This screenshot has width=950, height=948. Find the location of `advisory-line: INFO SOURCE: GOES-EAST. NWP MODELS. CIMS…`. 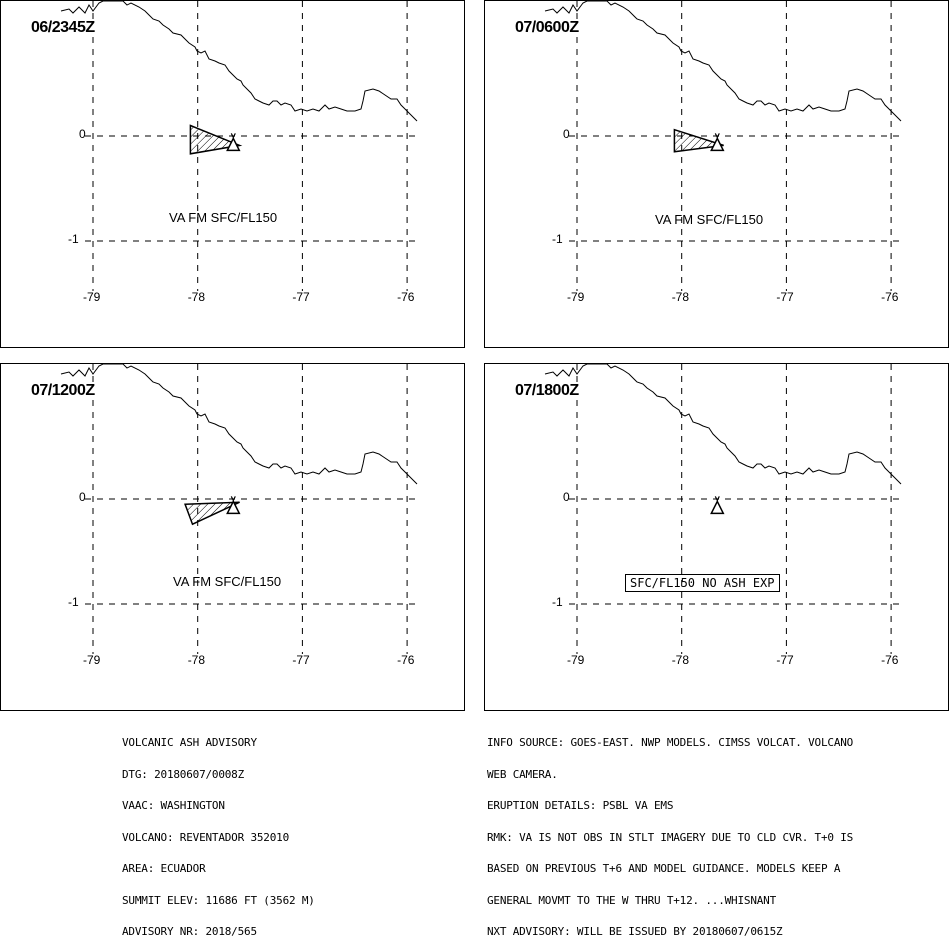

advisory-line: INFO SOURCE: GOES-EAST. NWP MODELS. CIMS… is located at coordinates (670, 742).